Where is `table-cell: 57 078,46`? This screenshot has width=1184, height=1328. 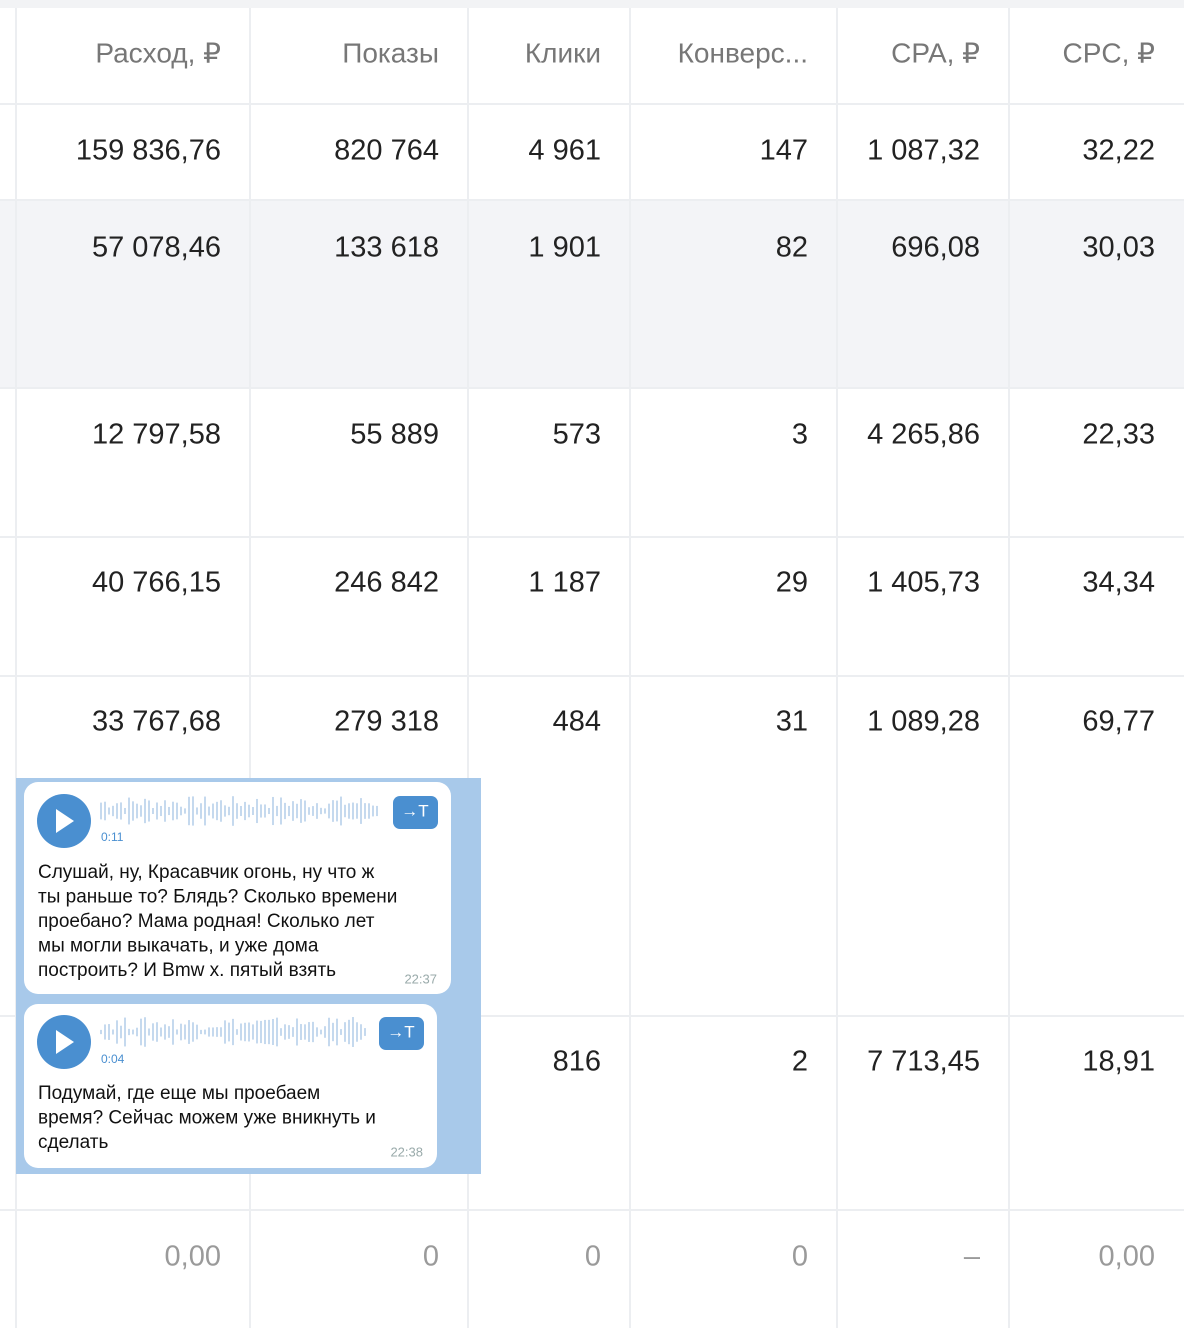 table-cell: 57 078,46 is located at coordinates (156, 248).